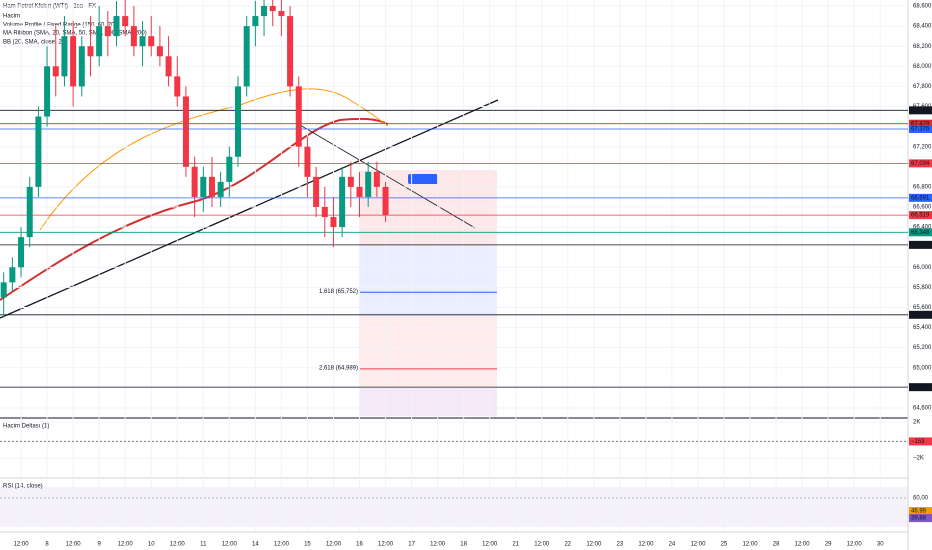 The height and width of the screenshot is (550, 932). I want to click on x-tick-label: 16, so click(359, 545).